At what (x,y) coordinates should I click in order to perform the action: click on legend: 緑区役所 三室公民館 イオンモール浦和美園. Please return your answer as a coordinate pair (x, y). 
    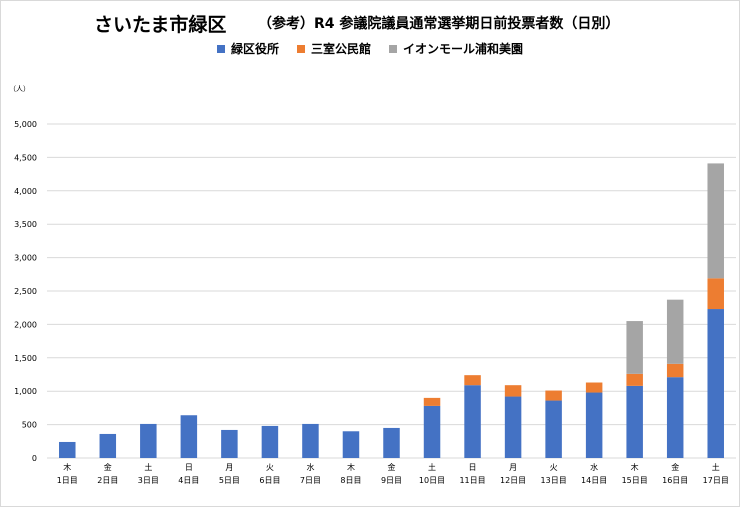
    Looking at the image, I should click on (370, 48).